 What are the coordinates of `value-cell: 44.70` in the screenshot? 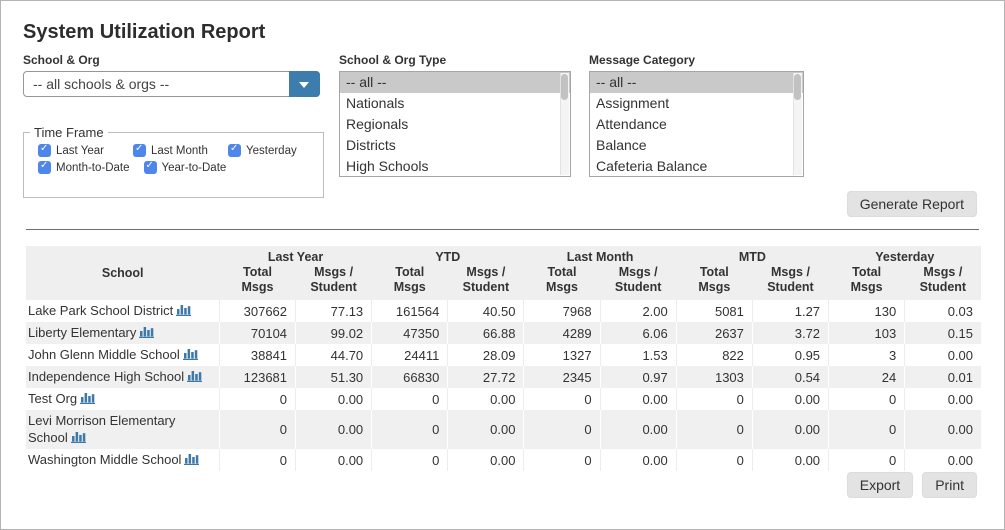 It's located at (333, 355).